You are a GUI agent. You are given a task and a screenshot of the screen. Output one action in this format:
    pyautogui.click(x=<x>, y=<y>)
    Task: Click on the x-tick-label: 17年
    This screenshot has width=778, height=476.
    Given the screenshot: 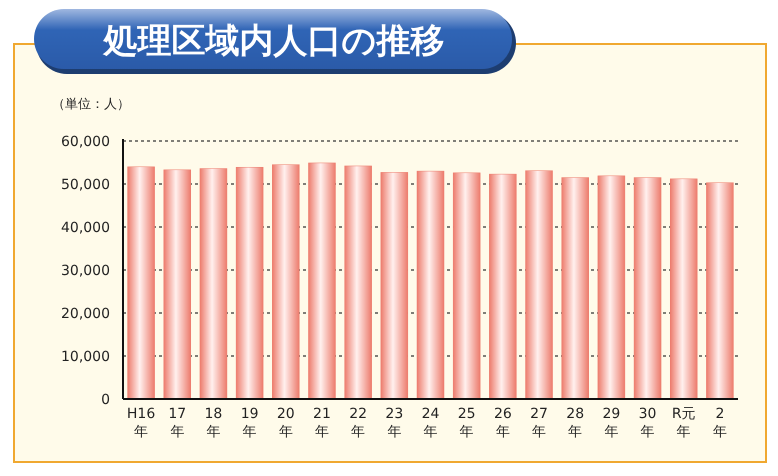 What is the action you would take?
    pyautogui.click(x=177, y=423)
    